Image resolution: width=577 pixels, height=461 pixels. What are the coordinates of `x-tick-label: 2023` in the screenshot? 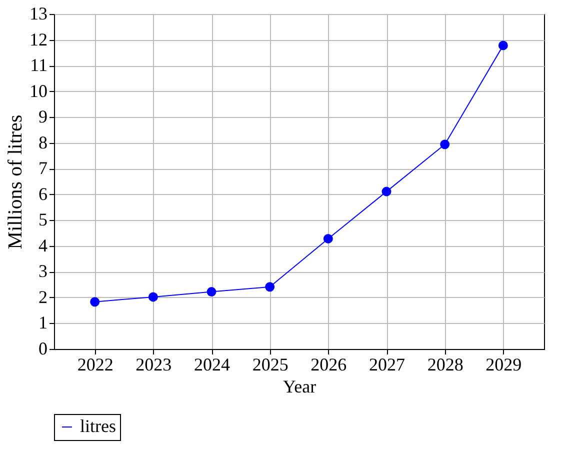 It's located at (154, 364).